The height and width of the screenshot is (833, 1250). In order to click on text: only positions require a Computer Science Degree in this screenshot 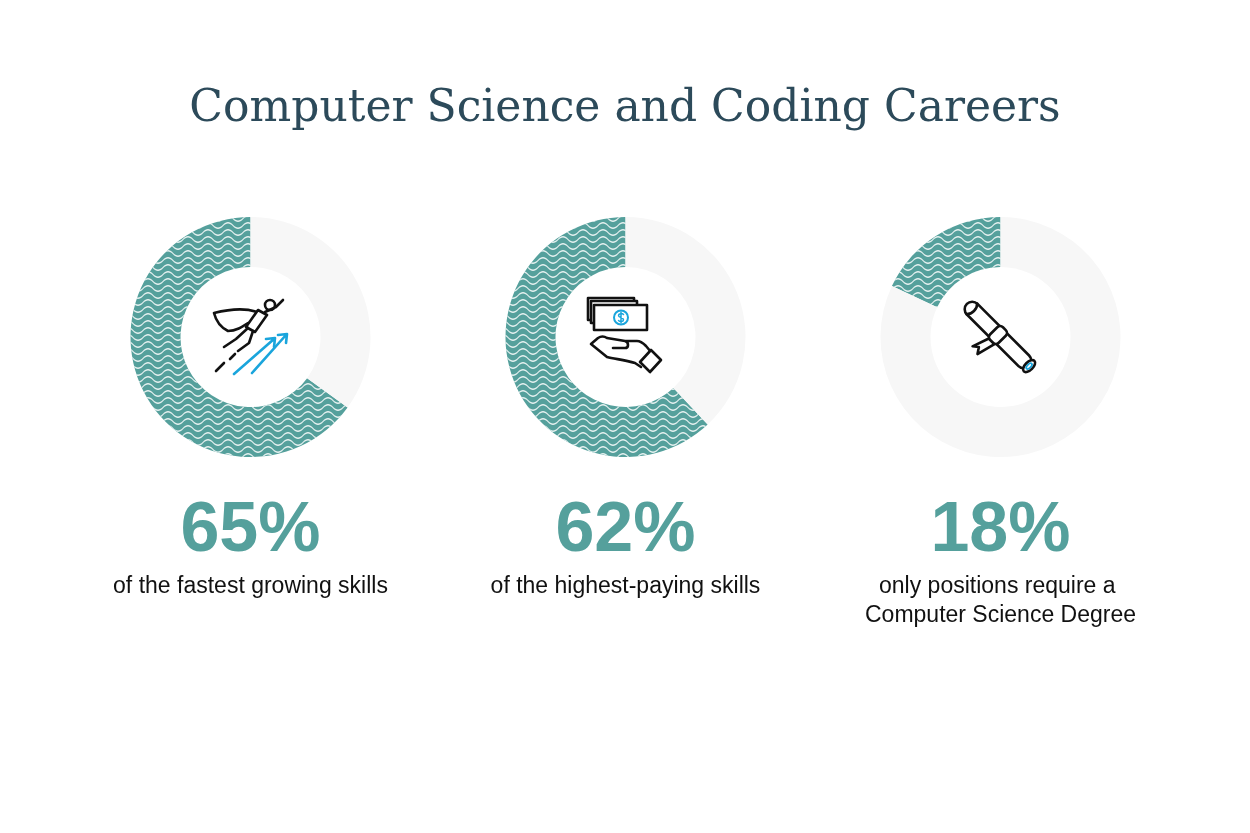, I will do `click(1000, 599)`.